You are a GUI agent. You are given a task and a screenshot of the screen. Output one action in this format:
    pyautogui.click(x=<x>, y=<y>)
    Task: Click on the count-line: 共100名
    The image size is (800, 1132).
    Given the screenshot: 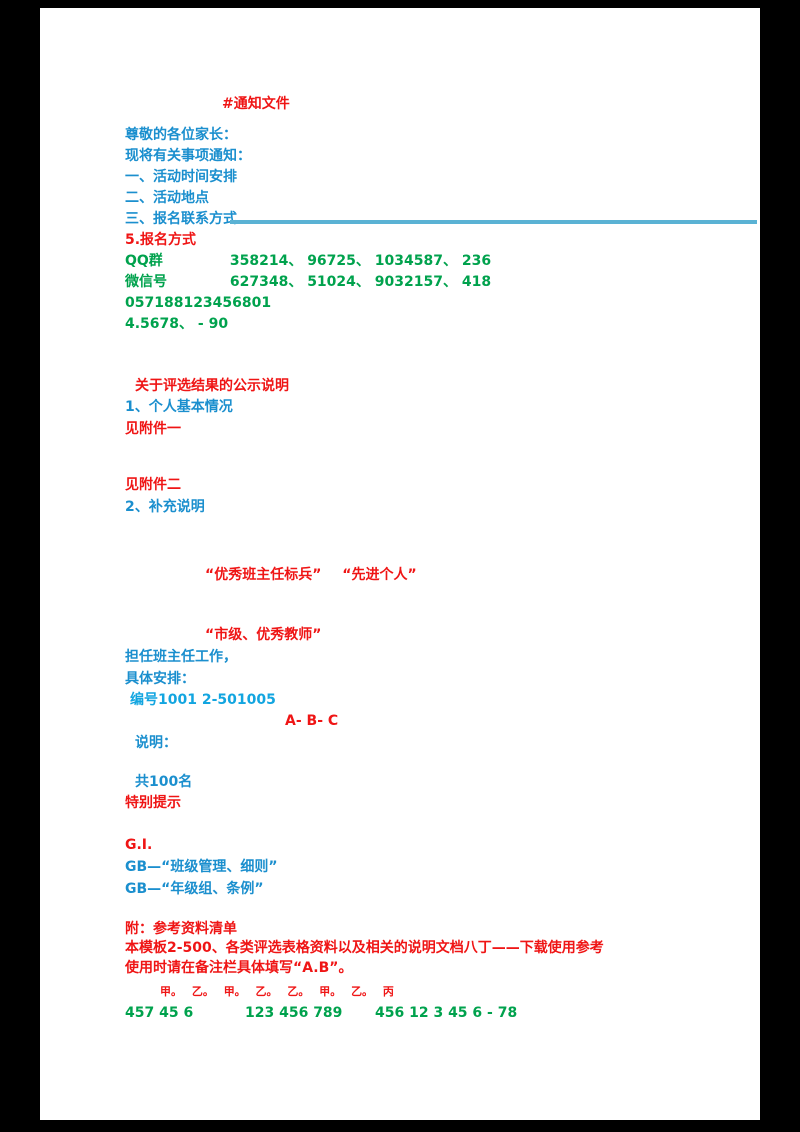 What is the action you would take?
    pyautogui.click(x=163, y=782)
    